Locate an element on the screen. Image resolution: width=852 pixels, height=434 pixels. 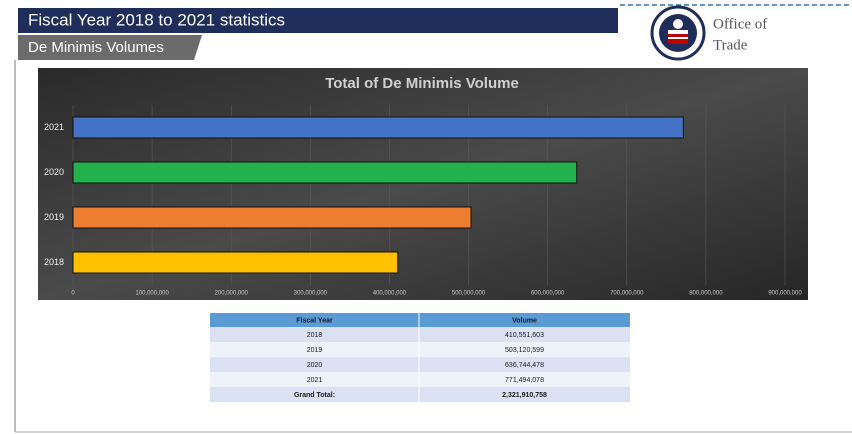
x-tick-label: 700,000,000 is located at coordinates (627, 294).